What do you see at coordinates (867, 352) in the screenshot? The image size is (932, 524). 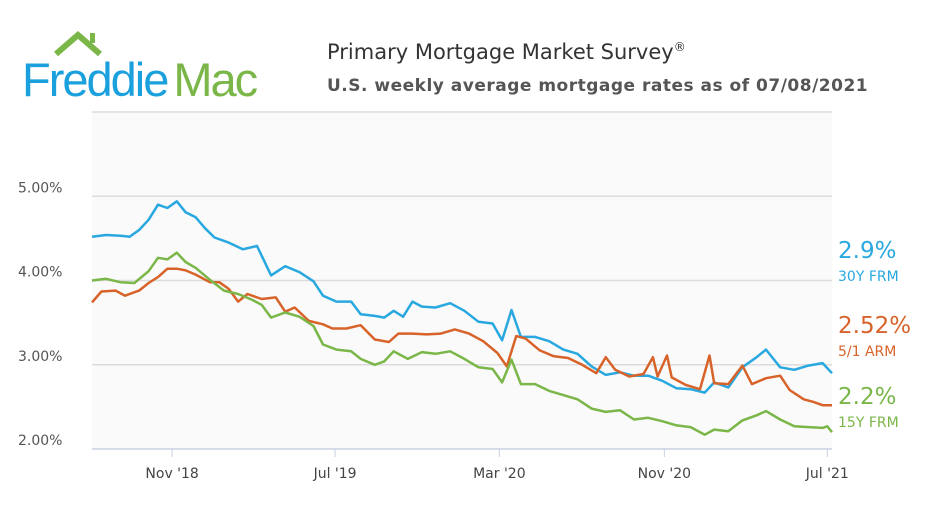 I see `series-label-5-1-arm: 5/1 ARM` at bounding box center [867, 352].